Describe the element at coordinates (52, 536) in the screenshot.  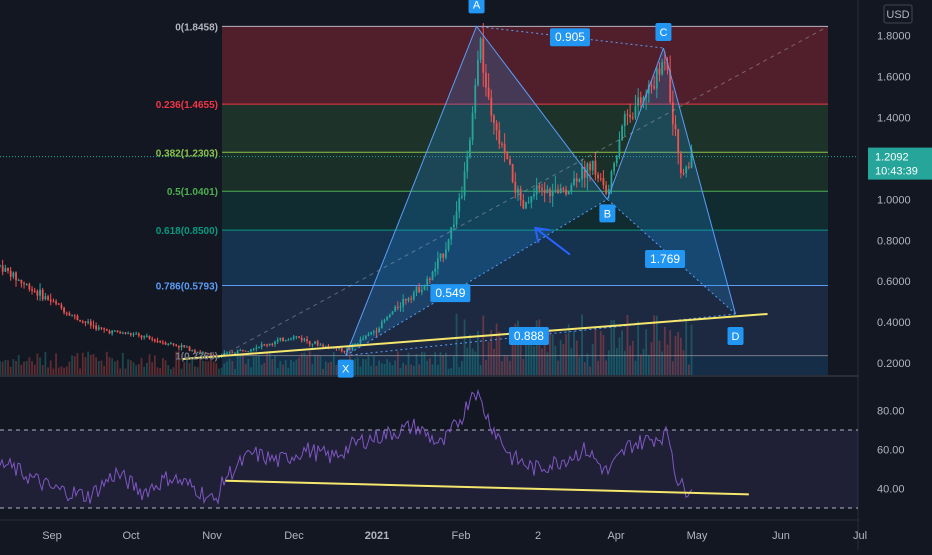
I see `time-axis-label: Sep` at that location.